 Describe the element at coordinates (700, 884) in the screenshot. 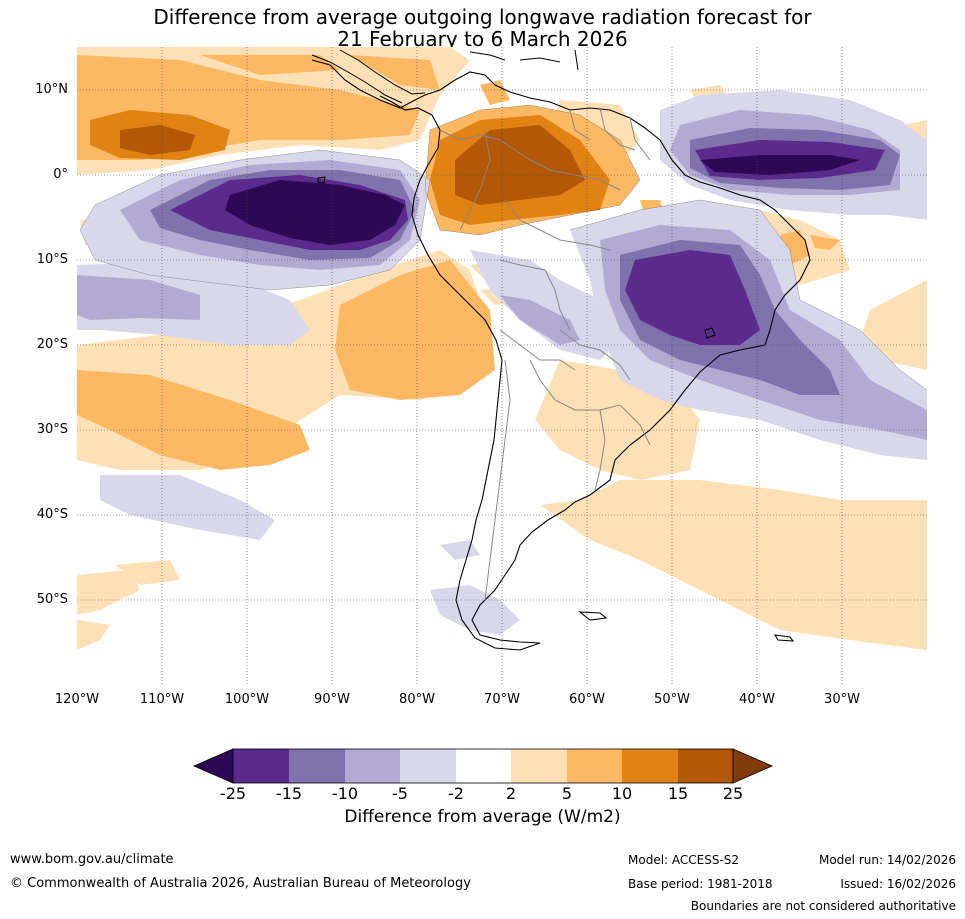

I see `base-period: Base period: 1981-2018` at that location.